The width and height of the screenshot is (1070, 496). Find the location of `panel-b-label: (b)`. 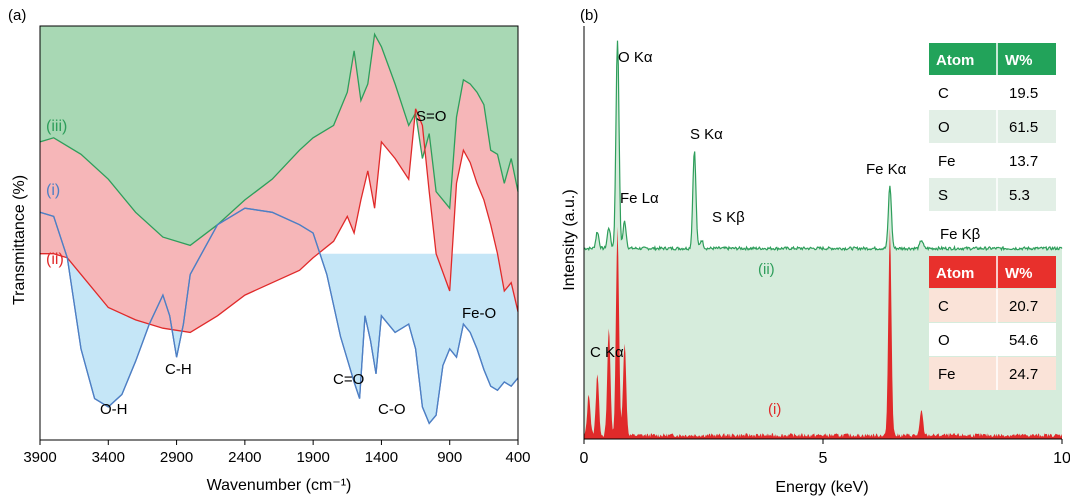

panel-b-label: (b) is located at coordinates (589, 15).